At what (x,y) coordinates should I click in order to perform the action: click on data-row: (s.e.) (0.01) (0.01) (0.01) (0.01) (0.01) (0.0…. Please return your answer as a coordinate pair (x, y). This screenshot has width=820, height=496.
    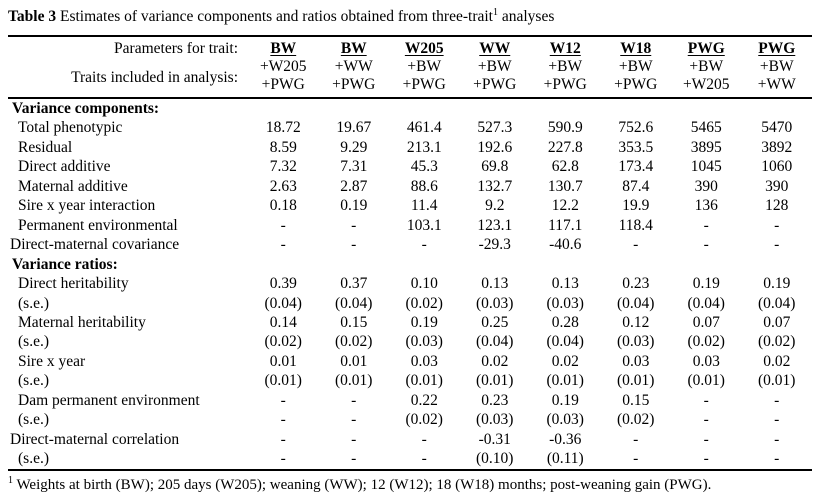
    Looking at the image, I should click on (410, 380).